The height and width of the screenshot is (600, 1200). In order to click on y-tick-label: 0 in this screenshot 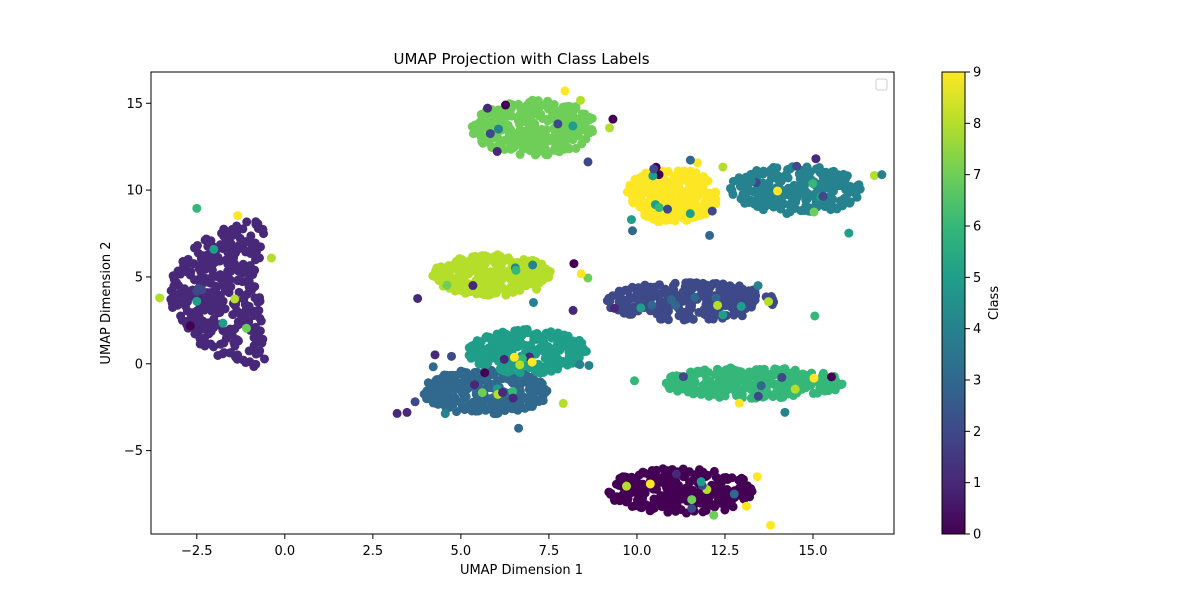, I will do `click(139, 364)`.